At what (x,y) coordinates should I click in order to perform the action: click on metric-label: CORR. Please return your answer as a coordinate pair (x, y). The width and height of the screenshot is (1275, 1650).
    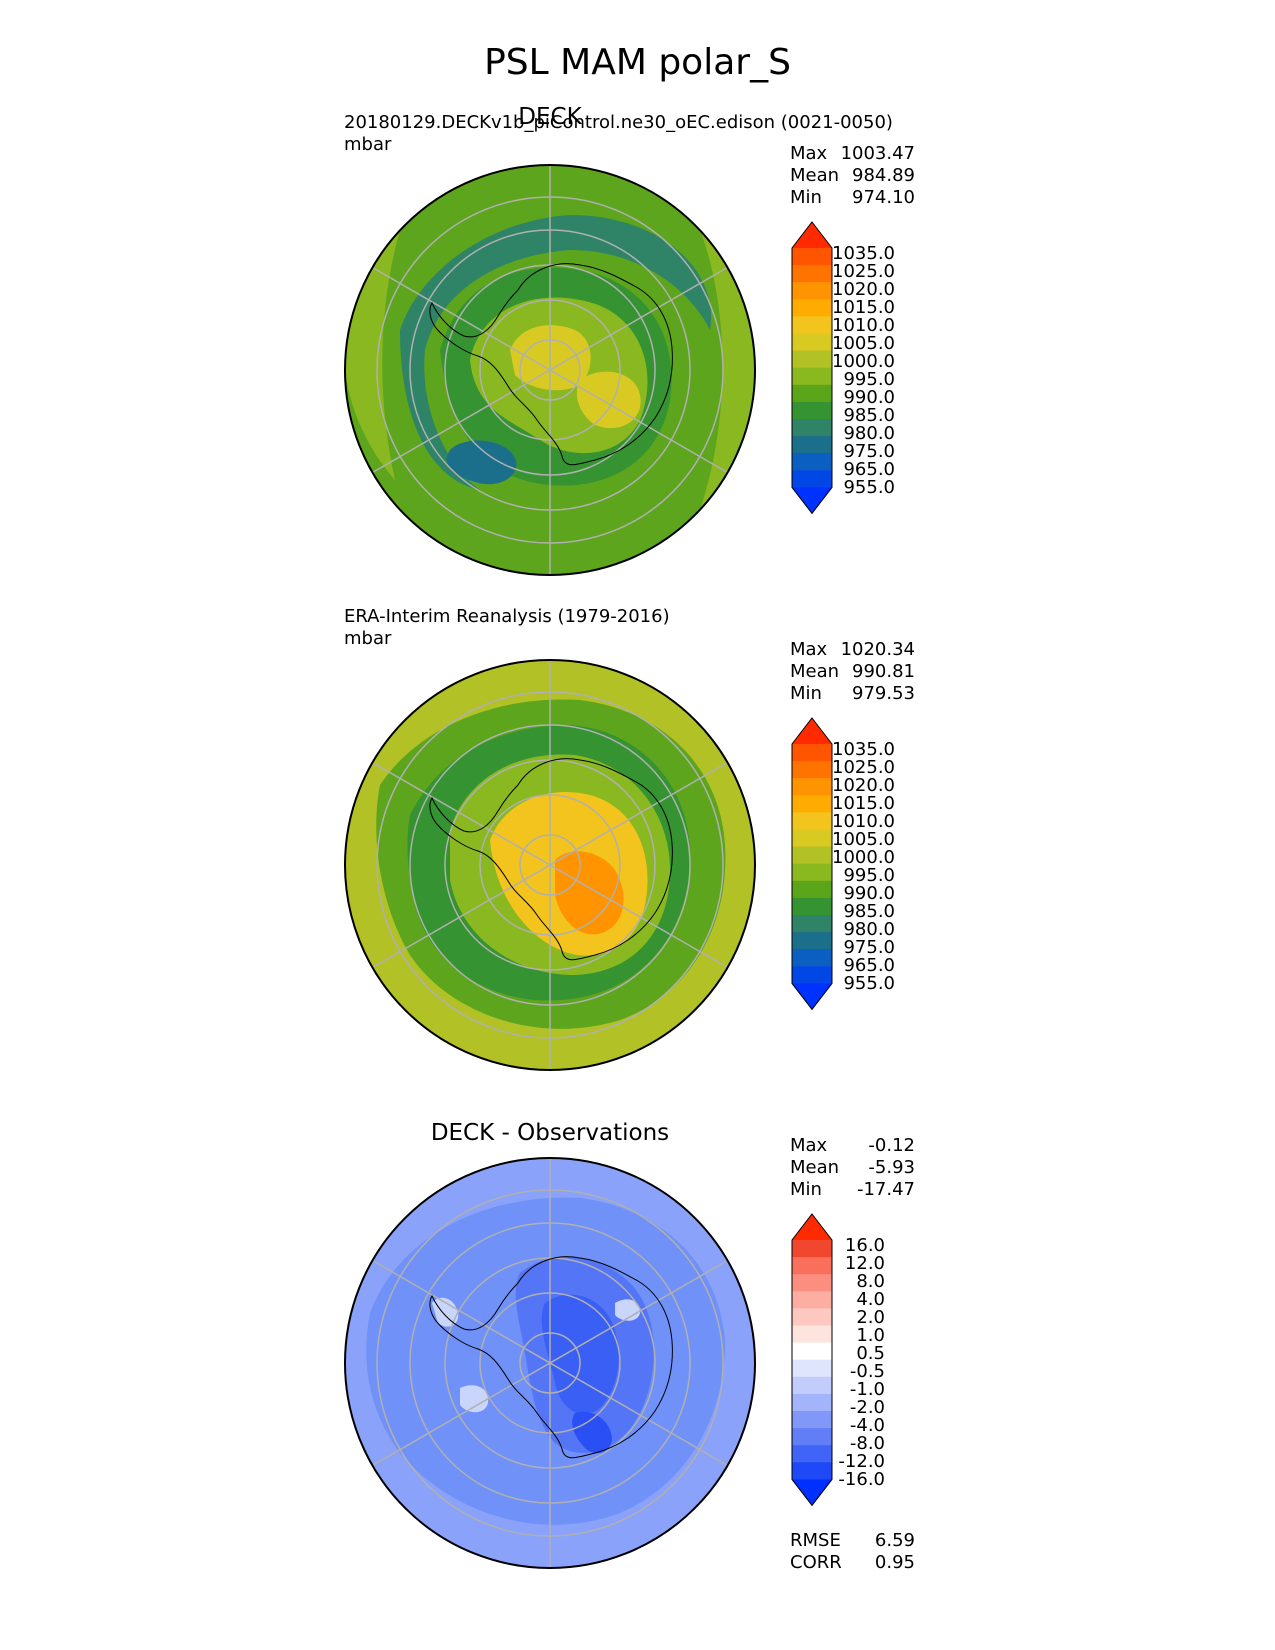
    Looking at the image, I should click on (816, 1562).